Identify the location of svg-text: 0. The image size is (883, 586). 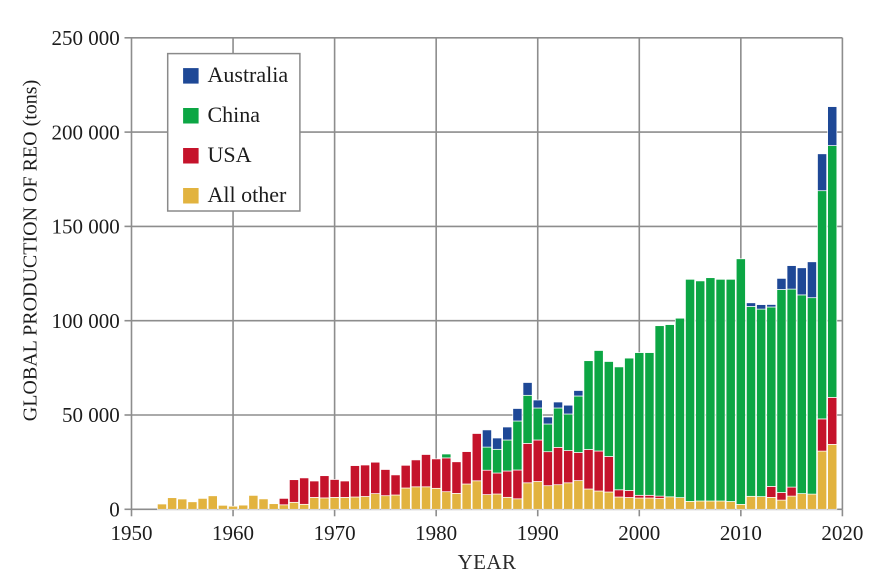
(114, 510).